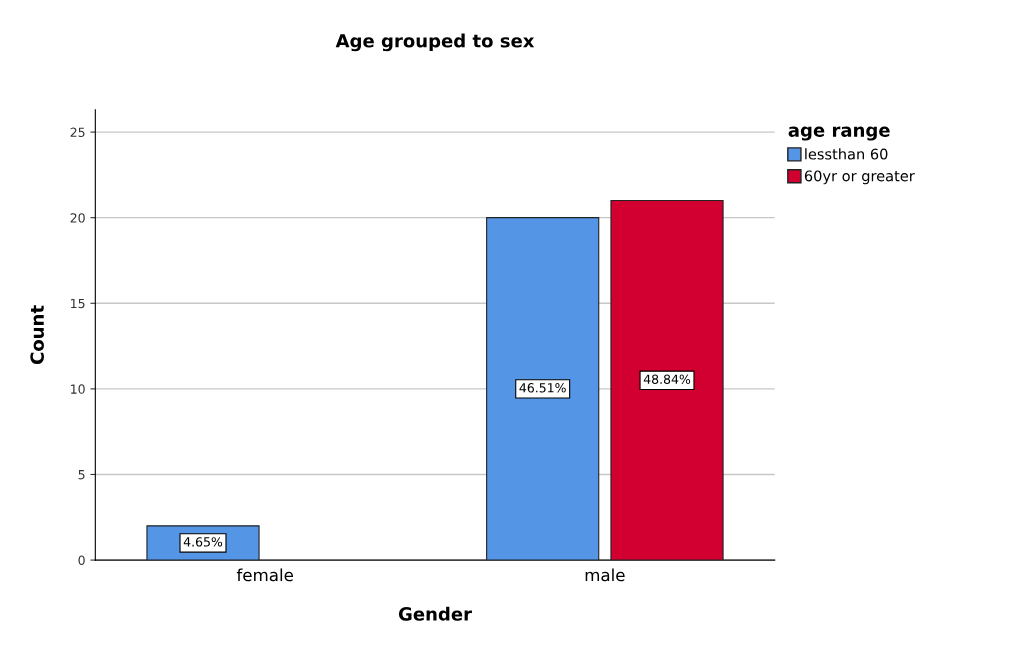 This screenshot has height=646, width=1014. I want to click on legend-label: lessthan 60, so click(846, 154).